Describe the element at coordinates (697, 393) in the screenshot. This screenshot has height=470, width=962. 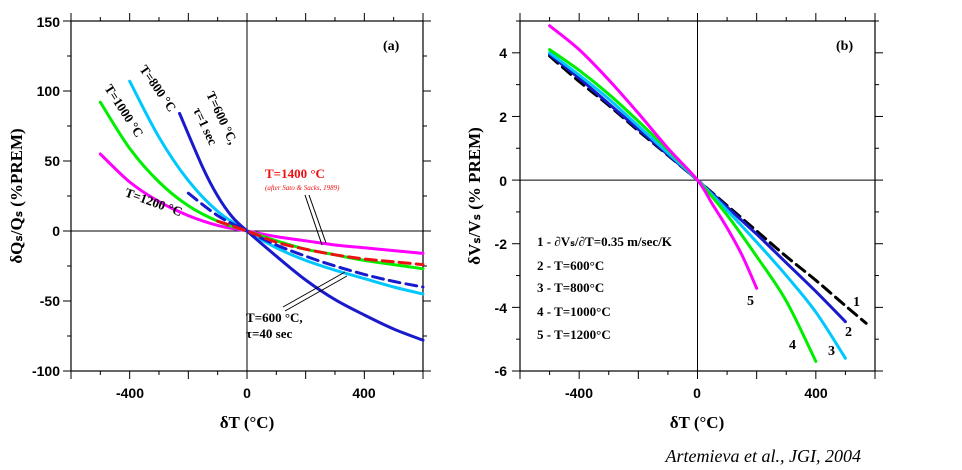
I see `b-xtick-0: 0` at that location.